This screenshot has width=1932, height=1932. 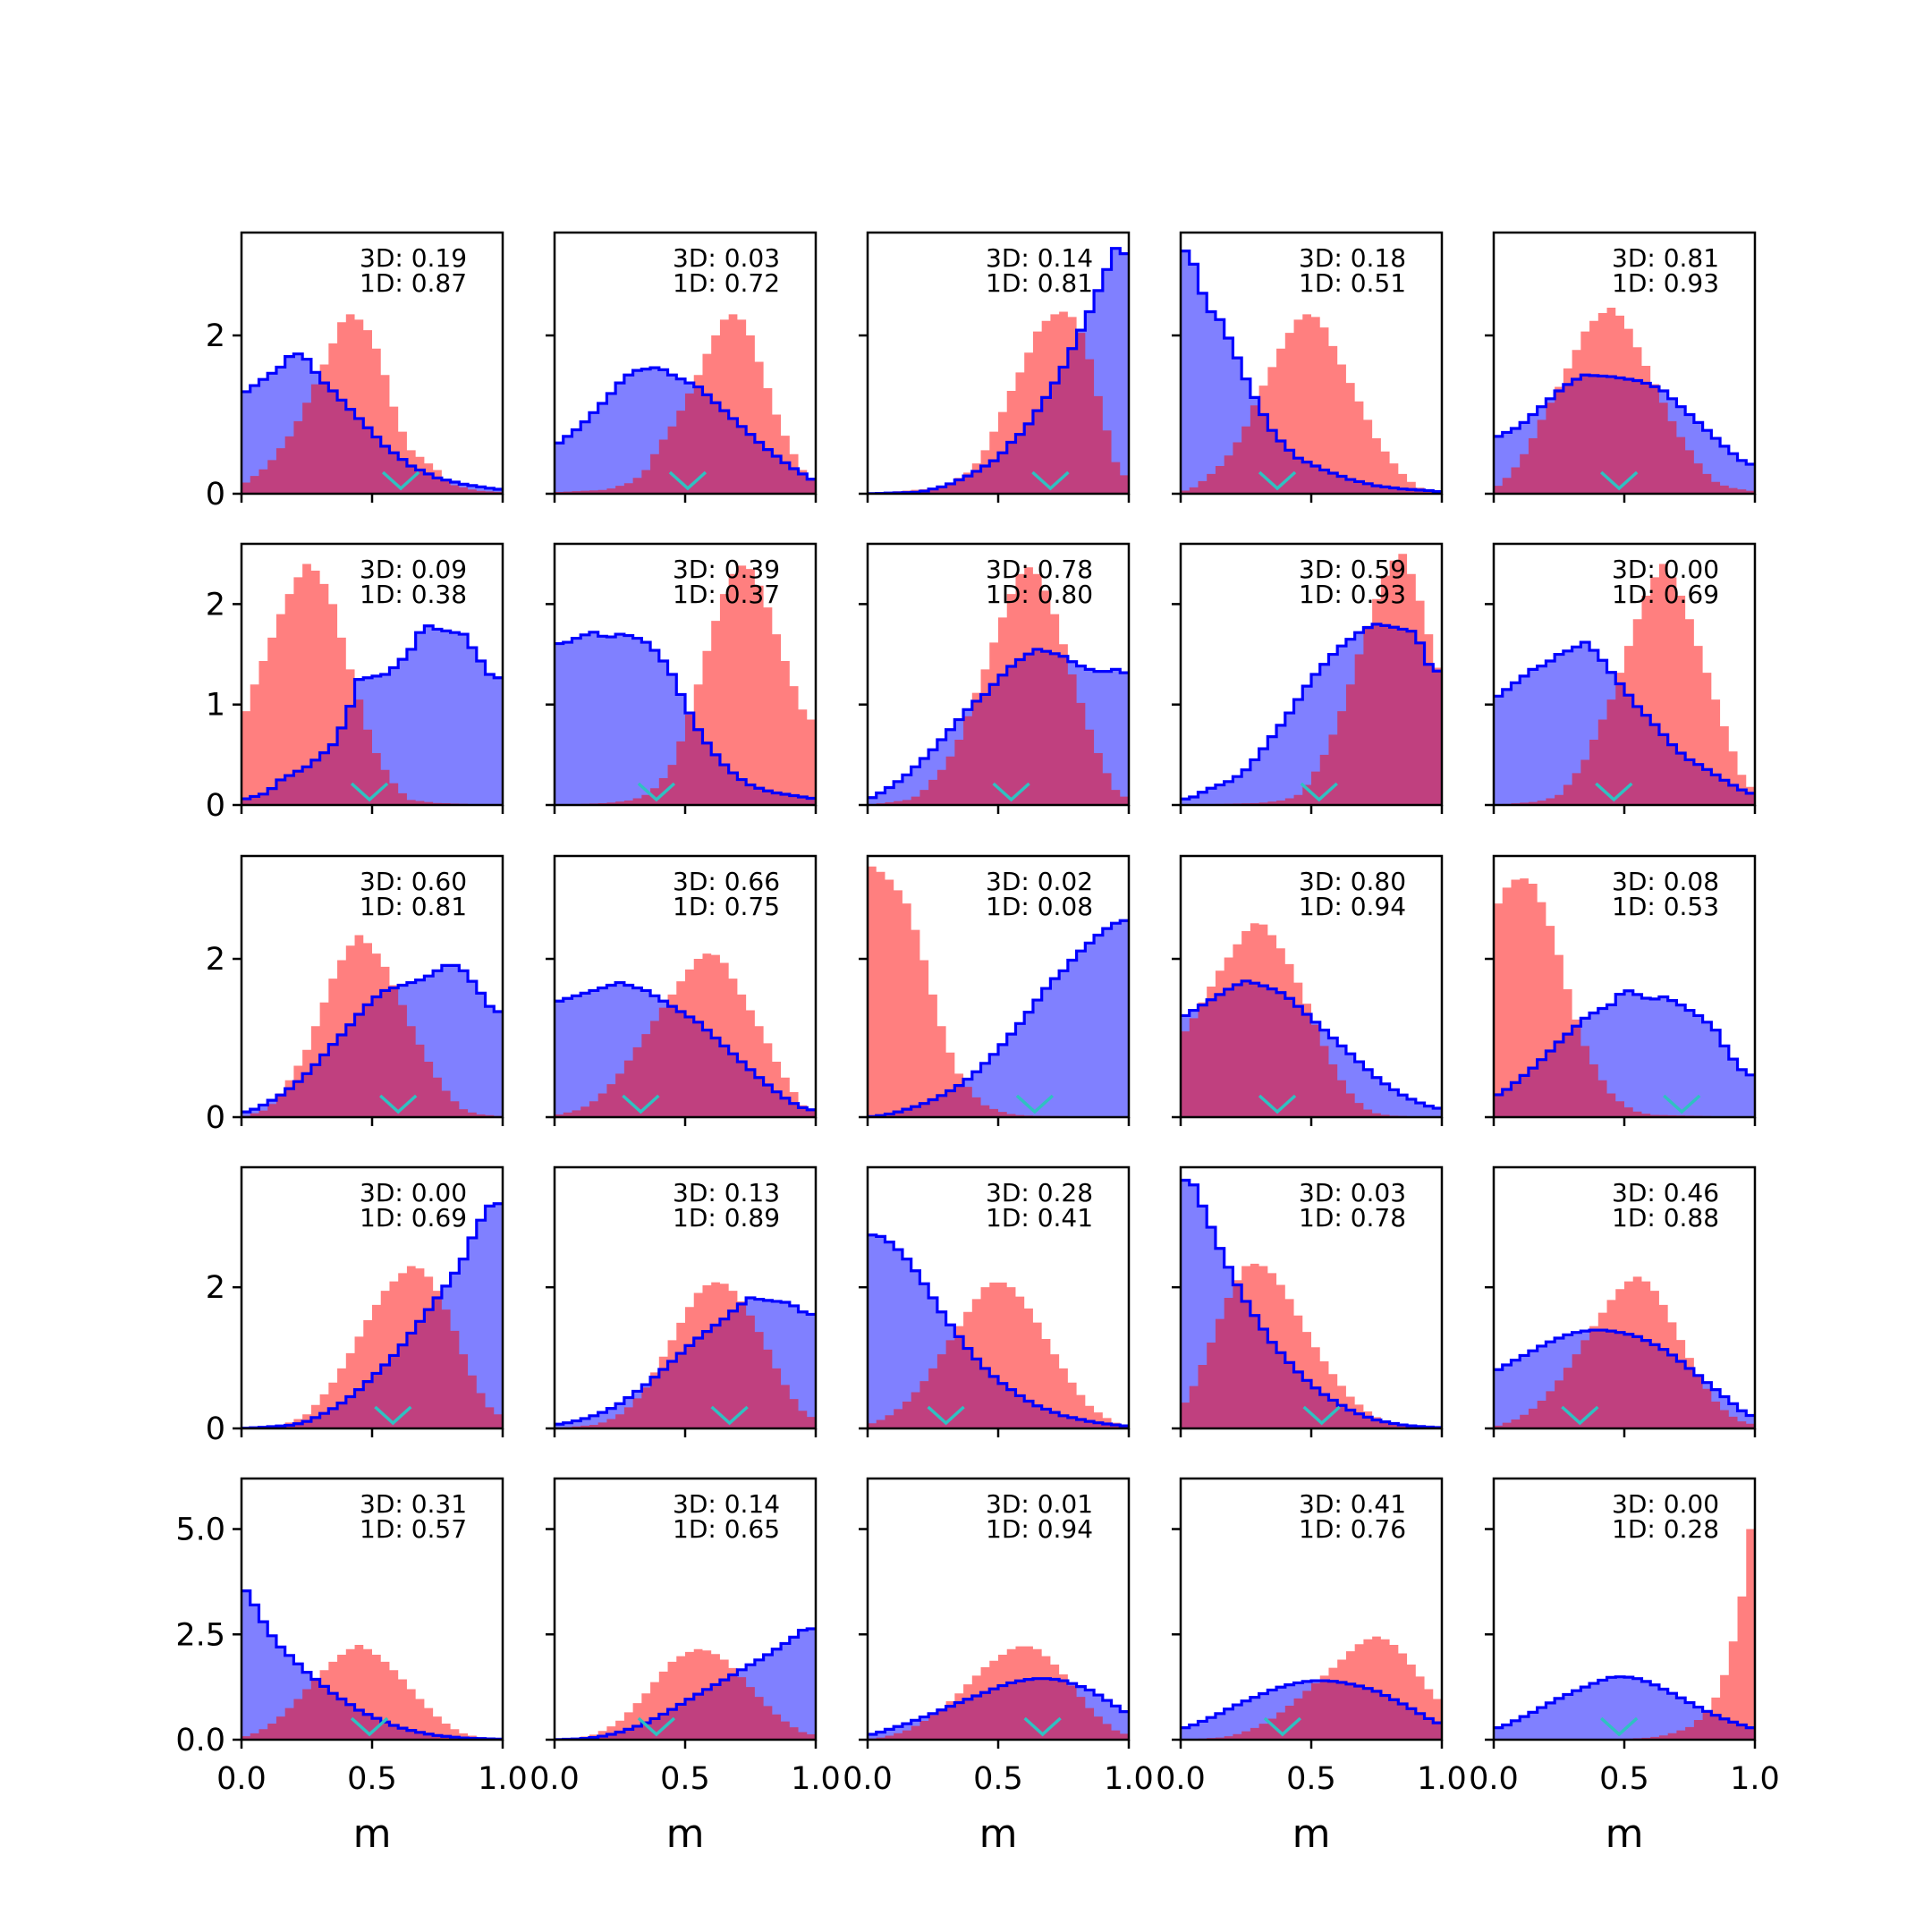 I want to click on stat-label-1d: 1D: 0.57, so click(x=413, y=1529).